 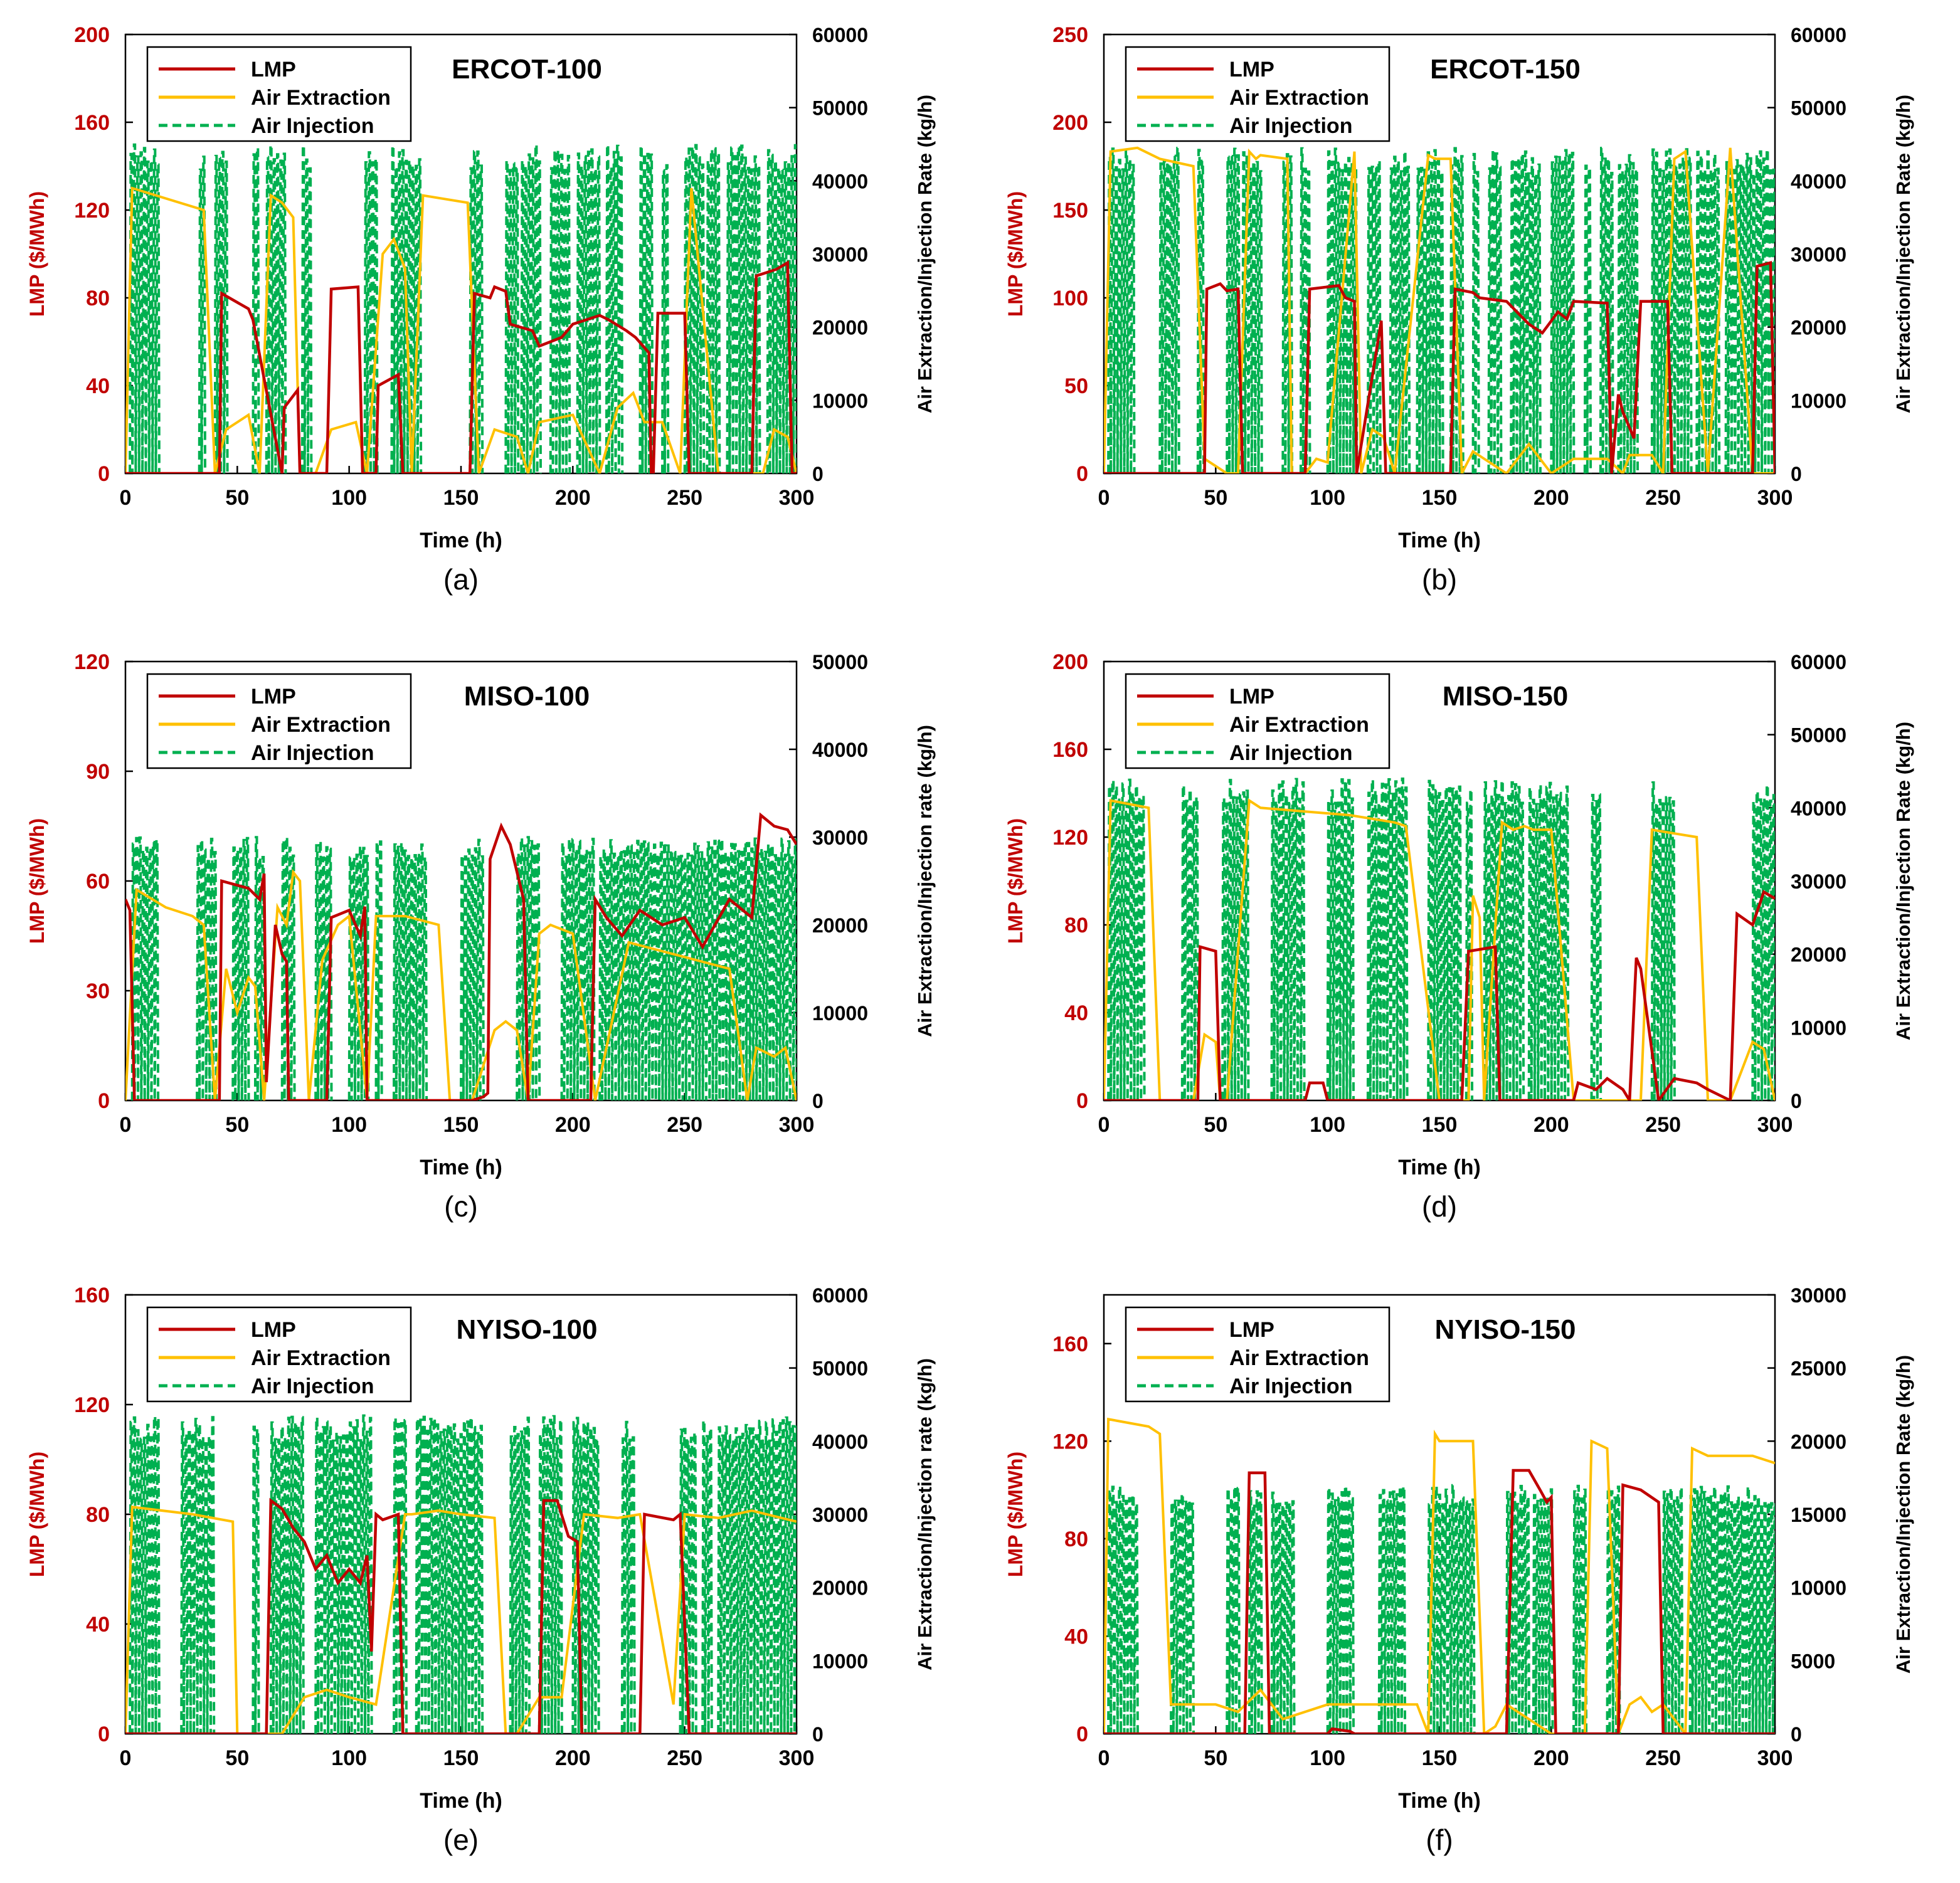 I want to click on y-left-tick-label: 150, so click(x=1070, y=211).